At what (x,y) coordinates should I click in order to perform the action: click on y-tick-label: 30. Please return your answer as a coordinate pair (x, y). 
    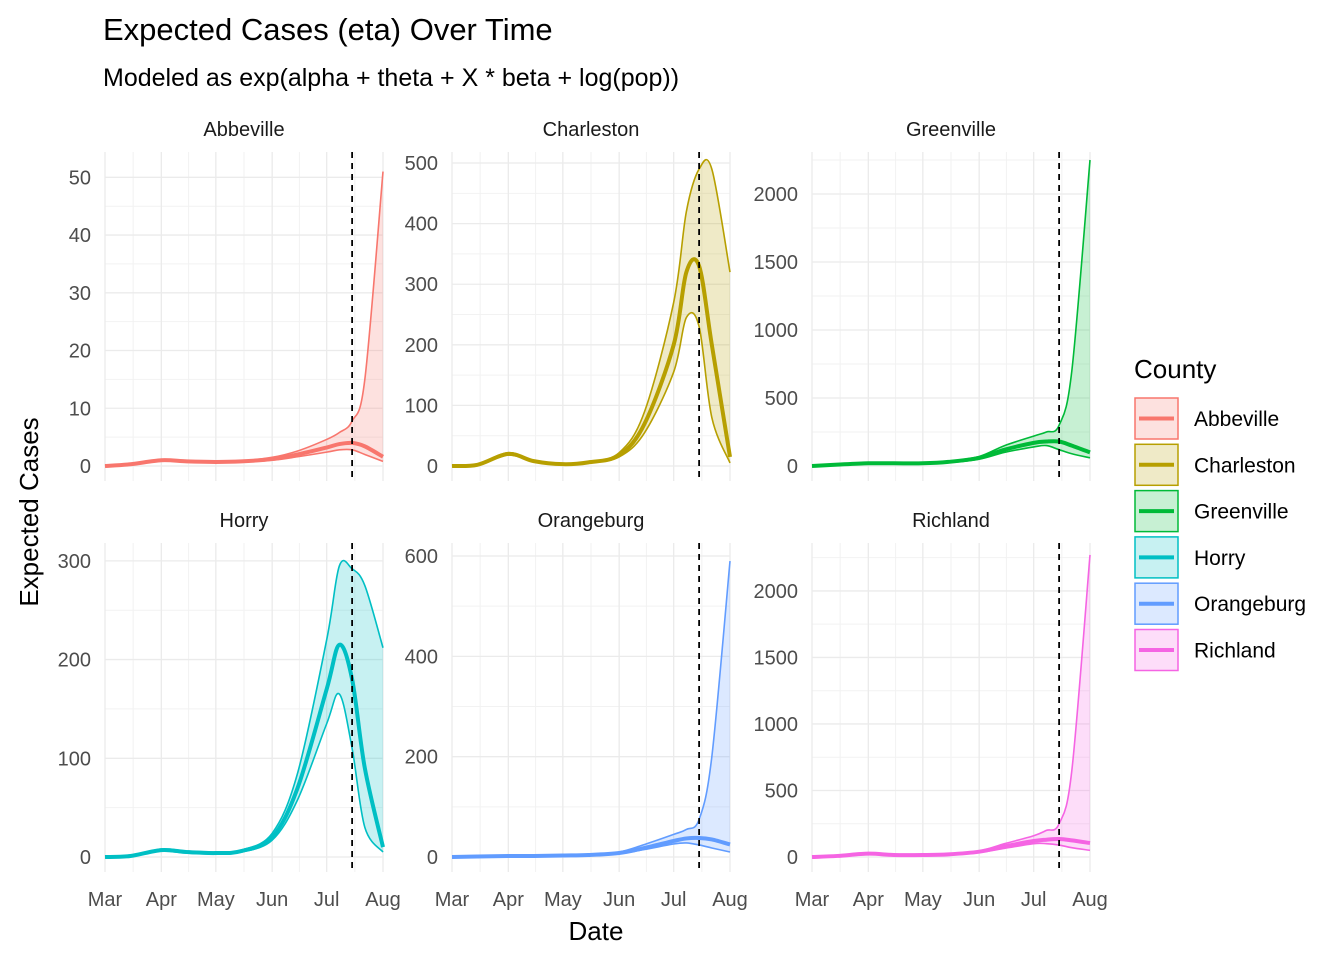
    Looking at the image, I should click on (80, 294).